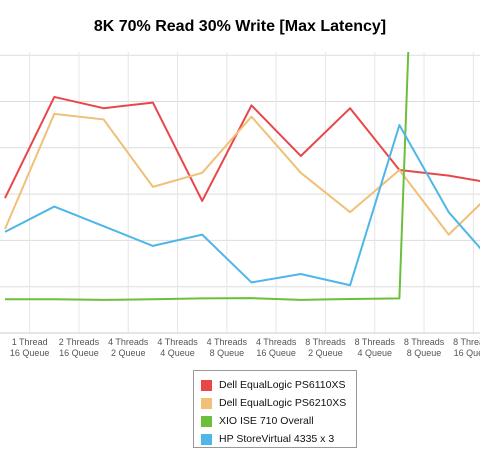 The width and height of the screenshot is (480, 473). I want to click on x-tick-label: 2 Threads, so click(79, 342).